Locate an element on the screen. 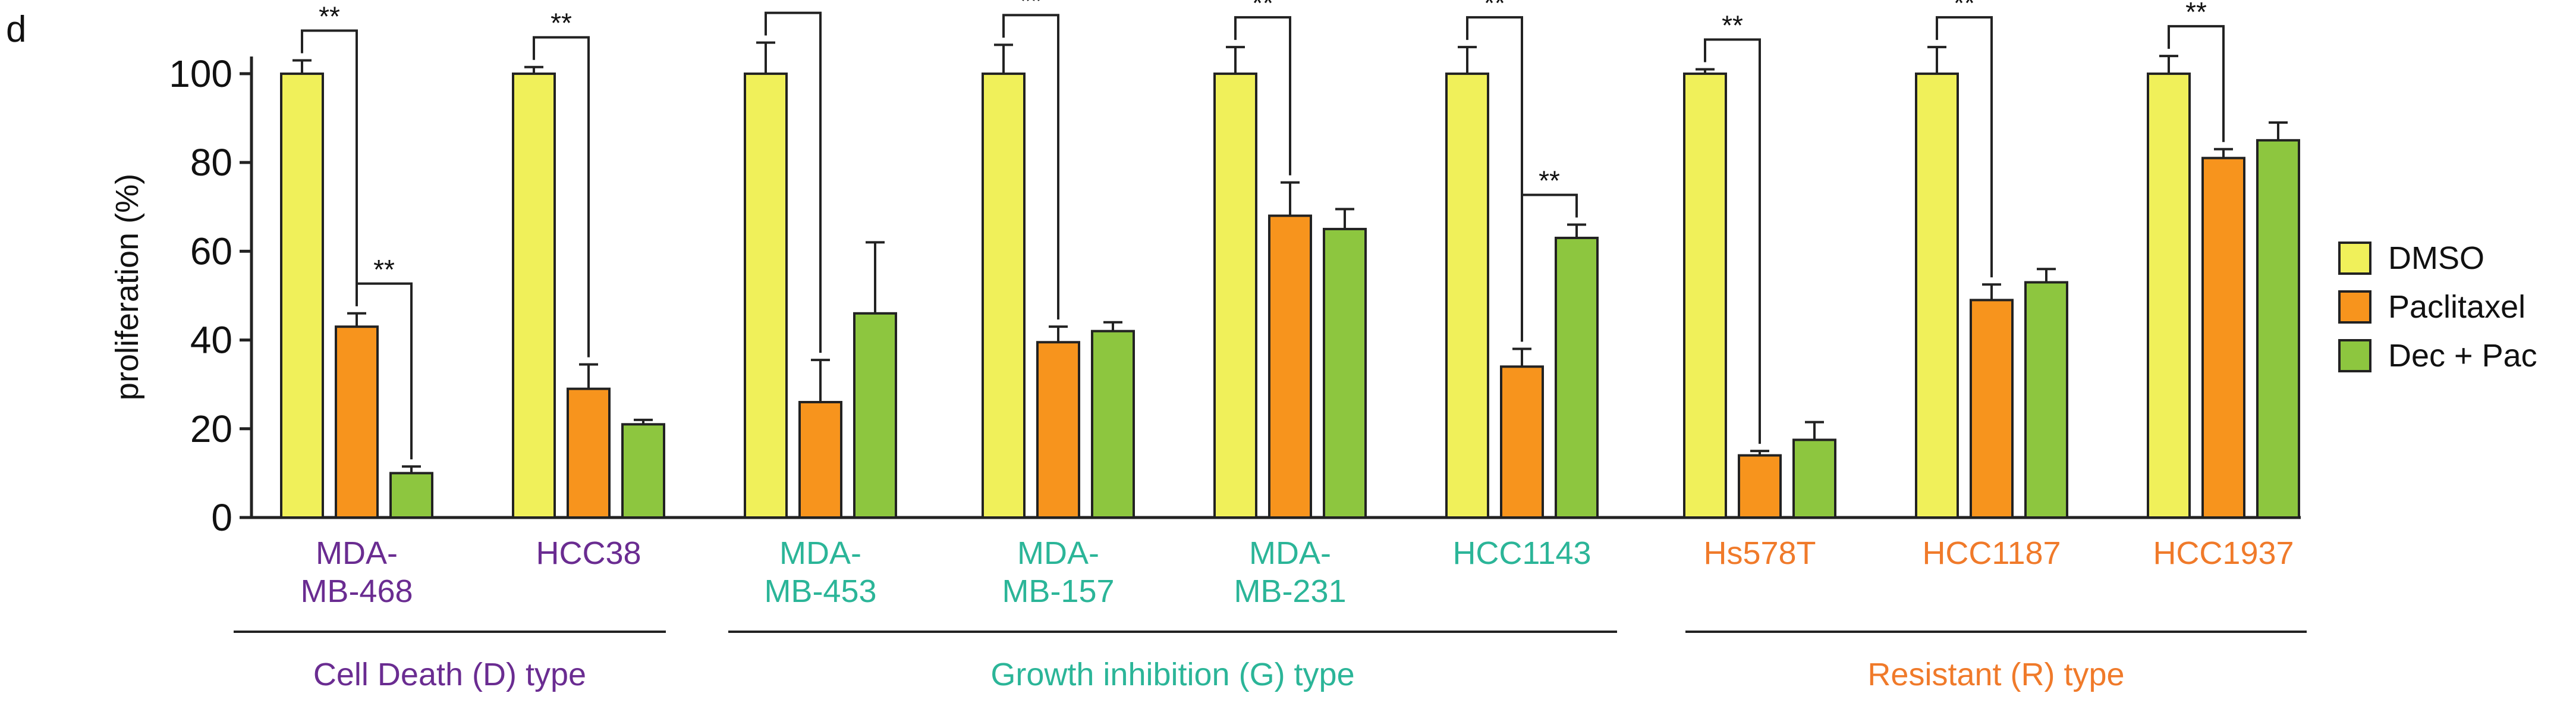 This screenshot has height=715, width=2576. y-tick-label: 20 is located at coordinates (211, 429).